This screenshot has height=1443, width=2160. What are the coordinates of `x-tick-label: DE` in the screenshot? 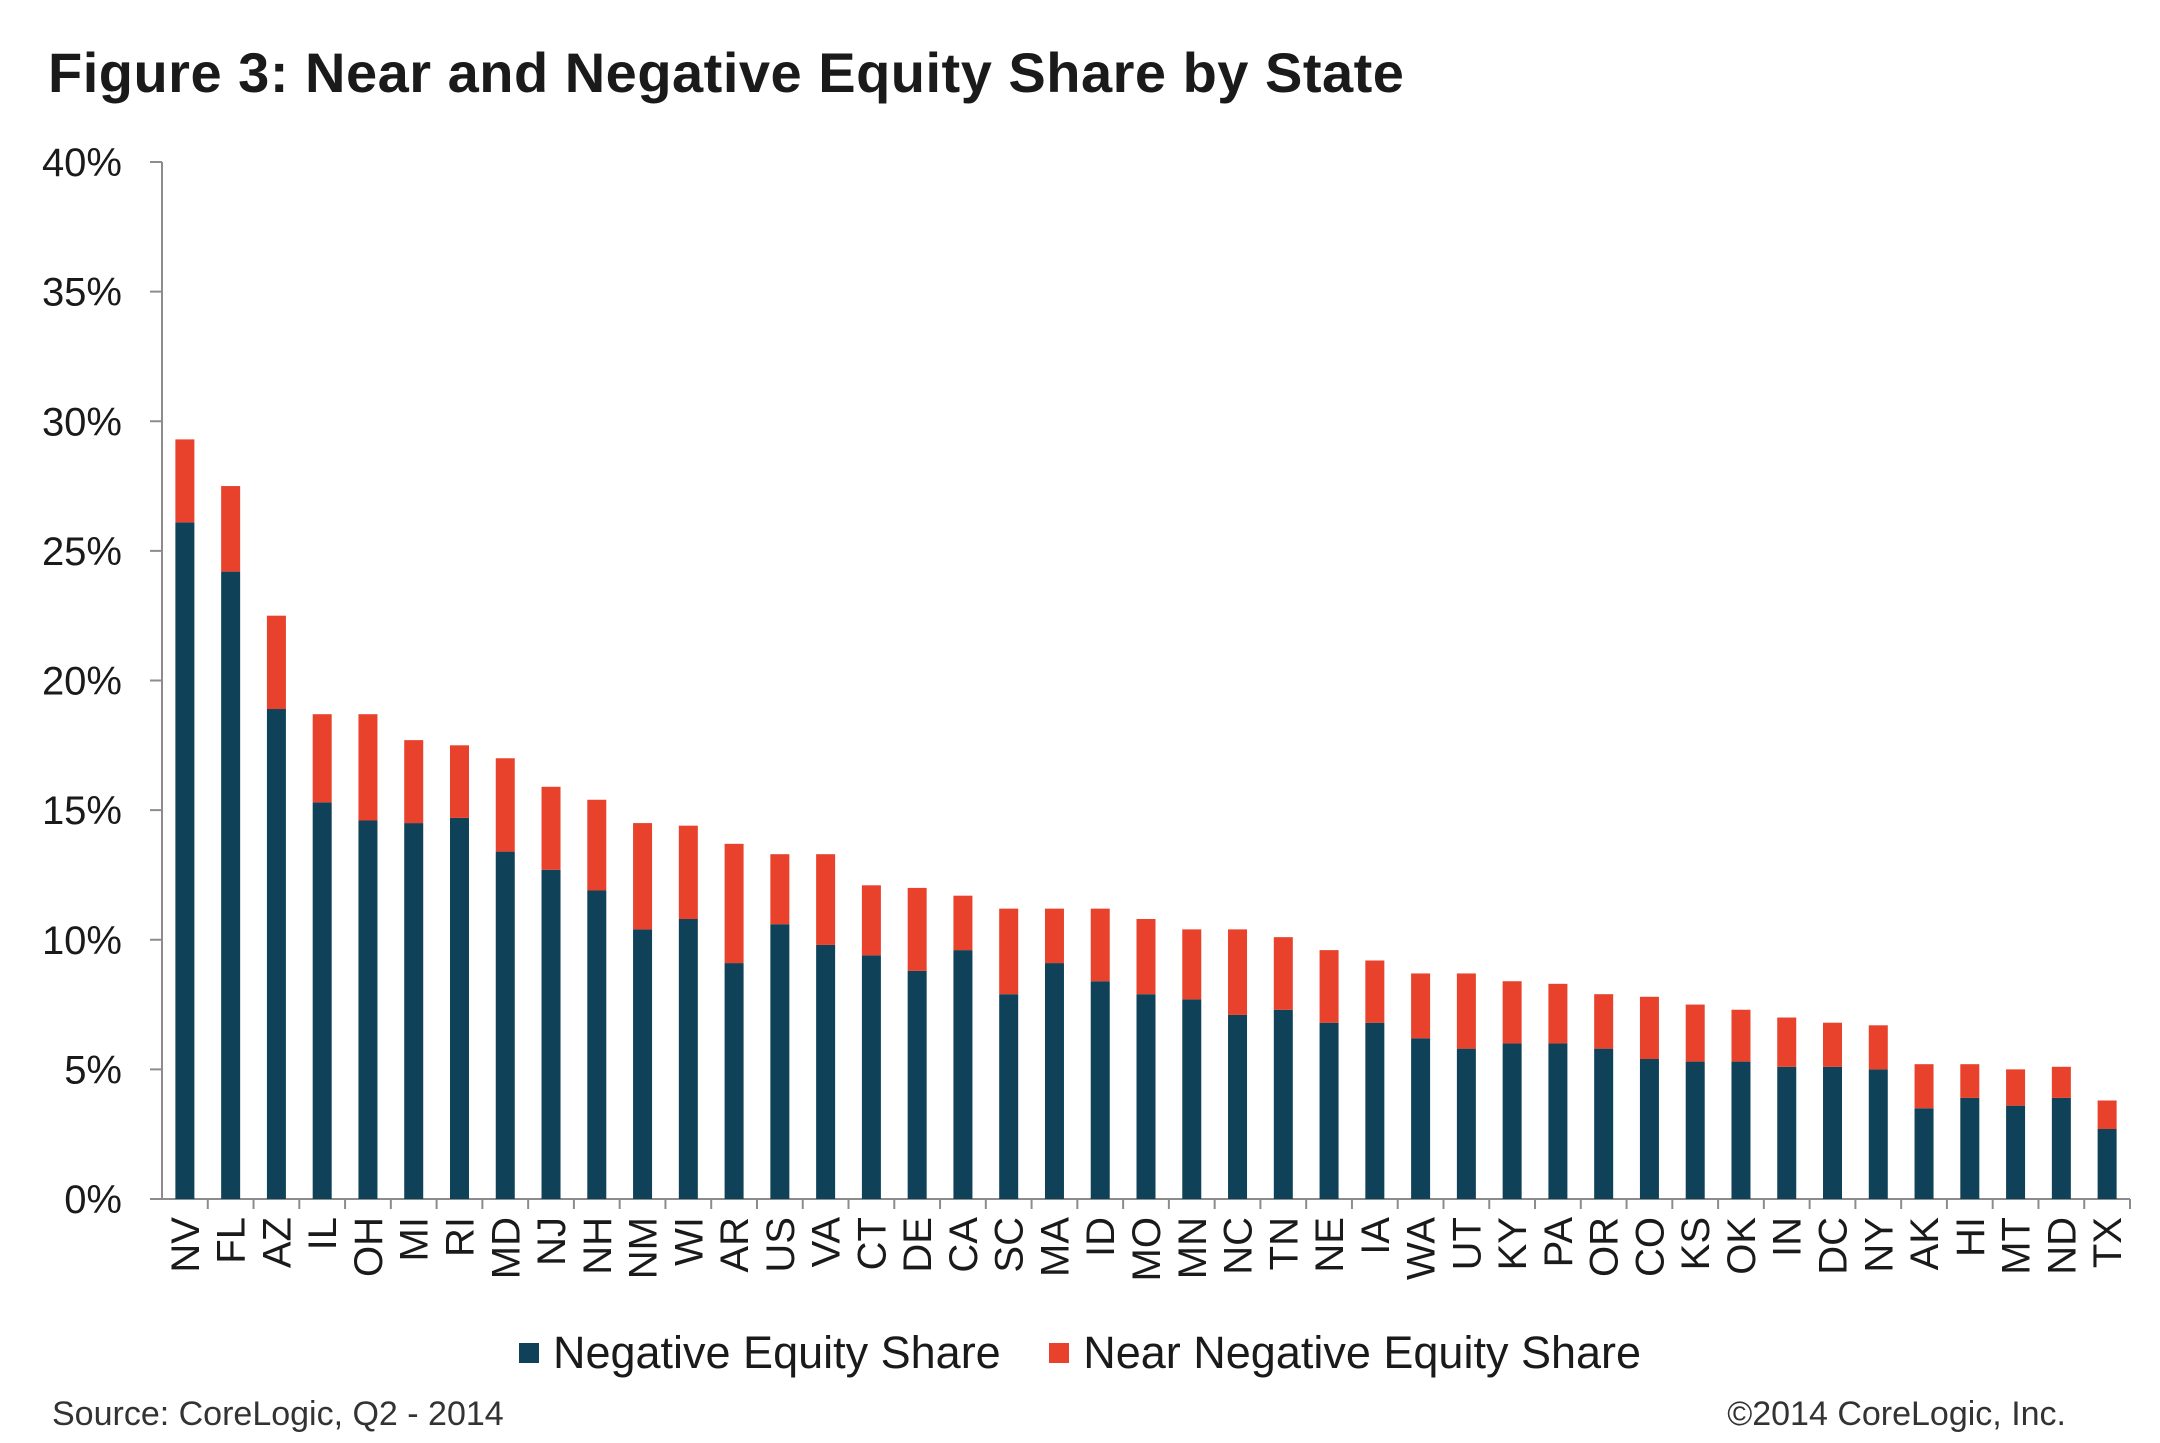 It's located at (918, 1245).